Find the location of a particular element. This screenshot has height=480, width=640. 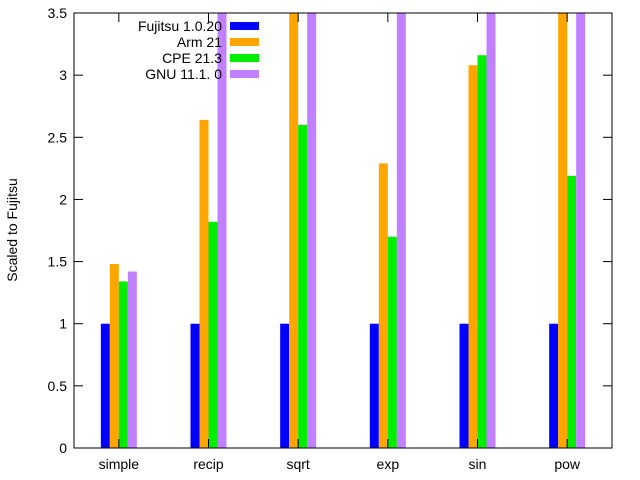

y-axis-label: Scaled to Fujitsu is located at coordinates (12, 230).